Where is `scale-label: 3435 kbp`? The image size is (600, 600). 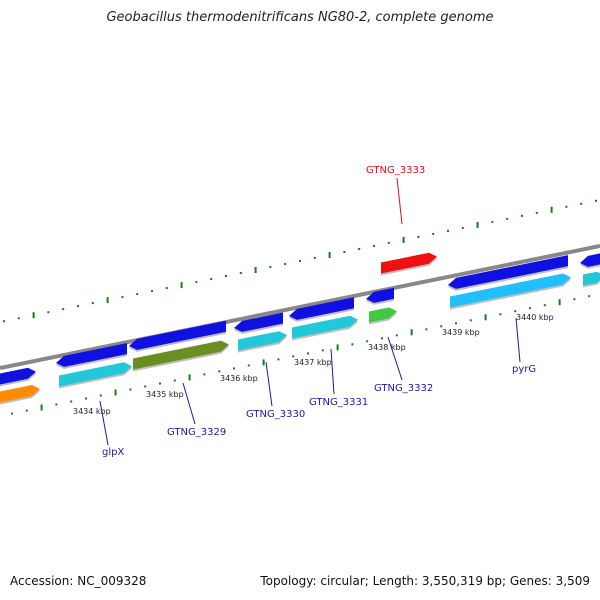 scale-label: 3435 kbp is located at coordinates (165, 394).